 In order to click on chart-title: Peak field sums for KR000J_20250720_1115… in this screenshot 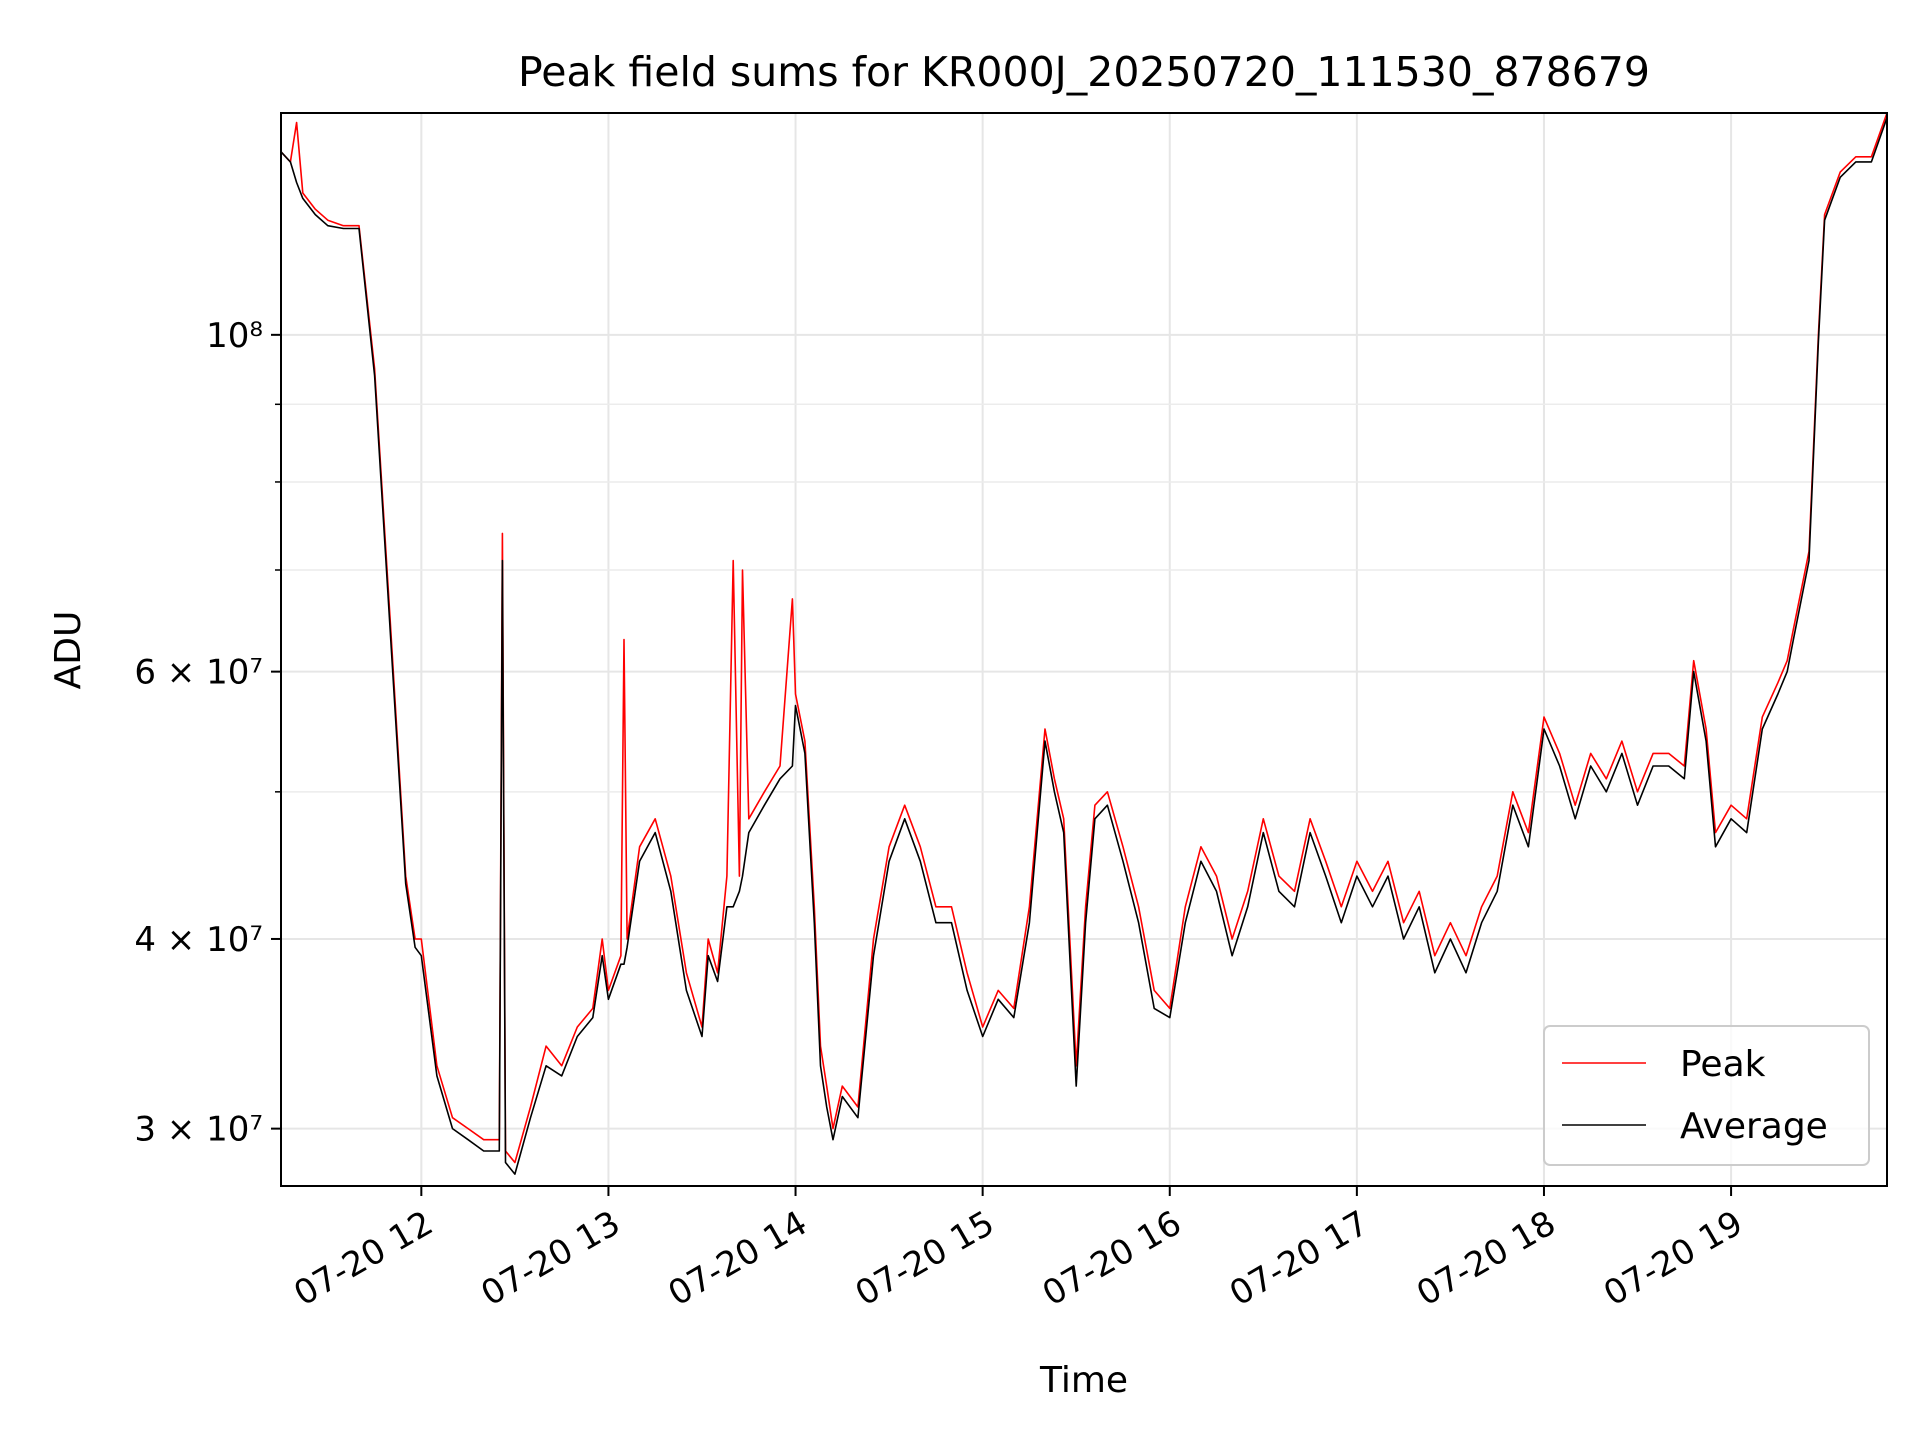, I will do `click(1084, 72)`.